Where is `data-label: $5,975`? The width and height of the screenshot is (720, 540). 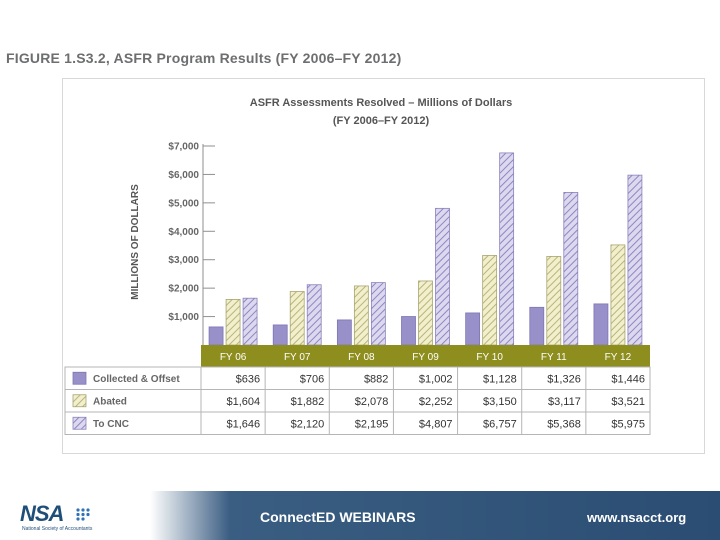 data-label: $5,975 is located at coordinates (628, 424).